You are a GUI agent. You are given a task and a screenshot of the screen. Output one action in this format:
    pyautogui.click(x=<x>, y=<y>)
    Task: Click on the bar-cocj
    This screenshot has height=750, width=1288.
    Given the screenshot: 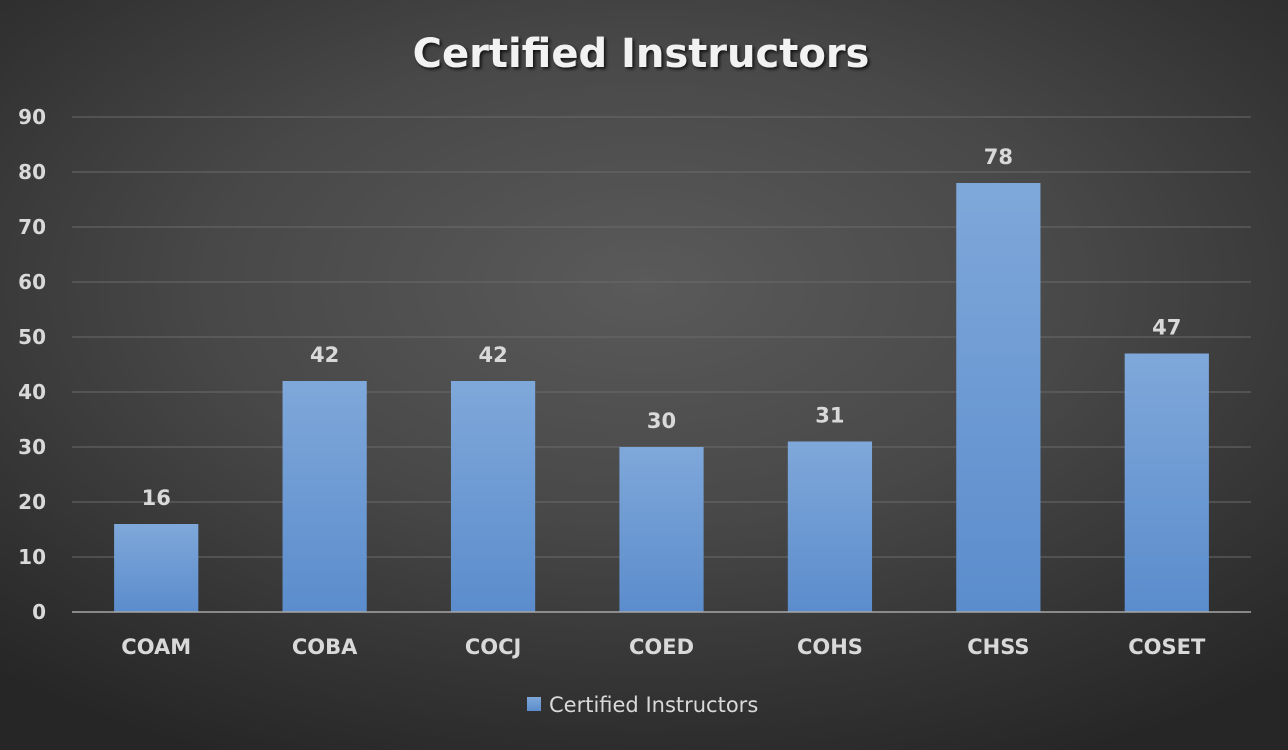 What is the action you would take?
    pyautogui.click(x=493, y=496)
    